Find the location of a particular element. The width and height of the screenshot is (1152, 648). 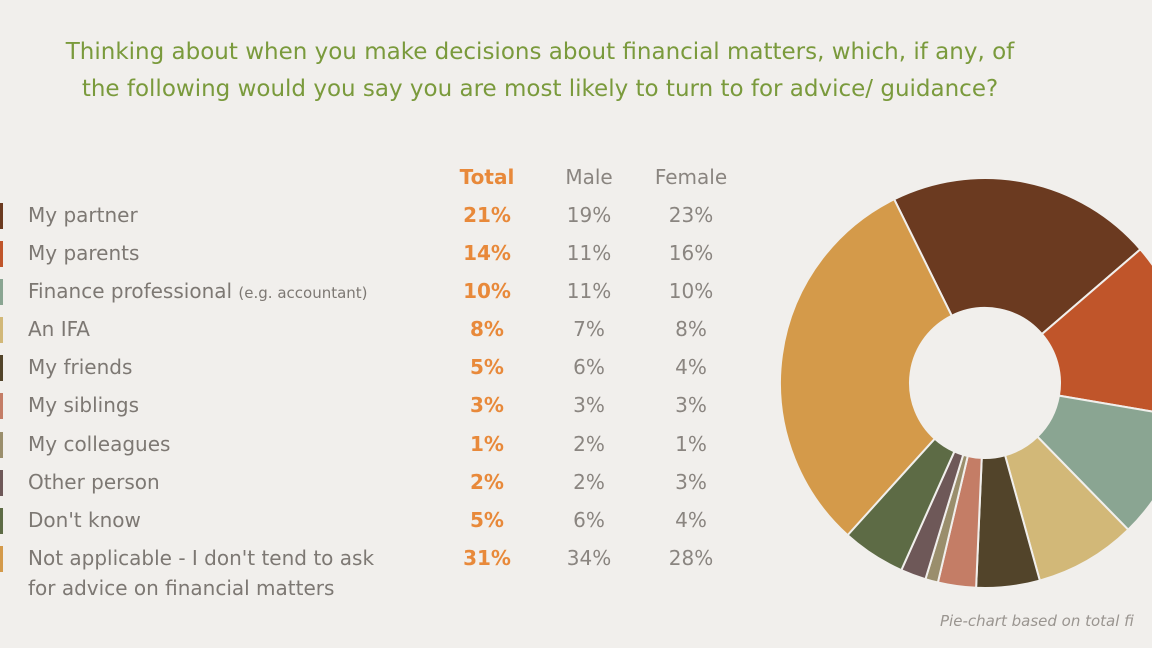

row-female: 8% is located at coordinates (691, 329).